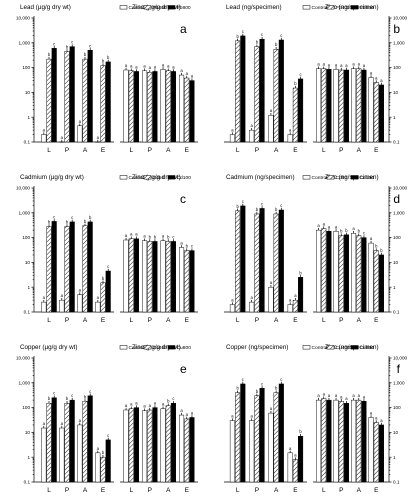 This screenshot has height=500, width=420. I want to click on chart-title: Cadmium (µg/g dry wt), so click(52, 177).